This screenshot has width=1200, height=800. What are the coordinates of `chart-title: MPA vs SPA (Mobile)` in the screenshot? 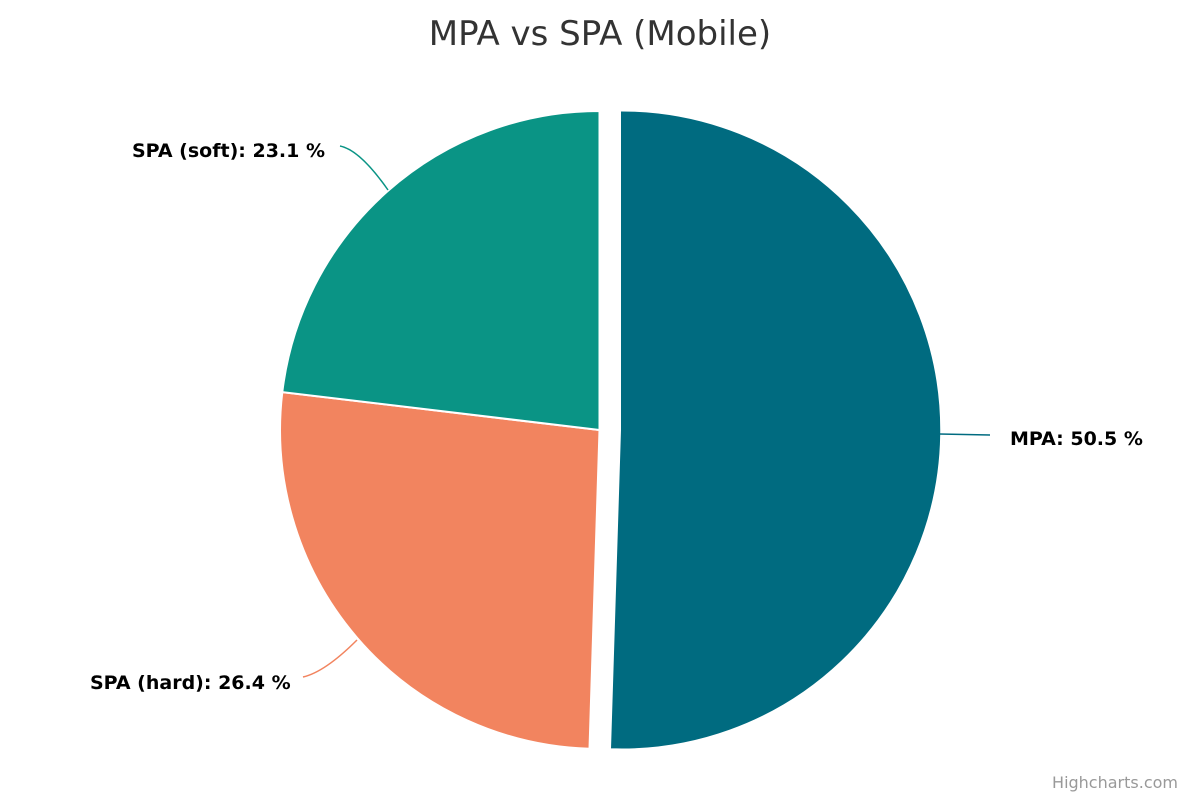 It's located at (600, 34).